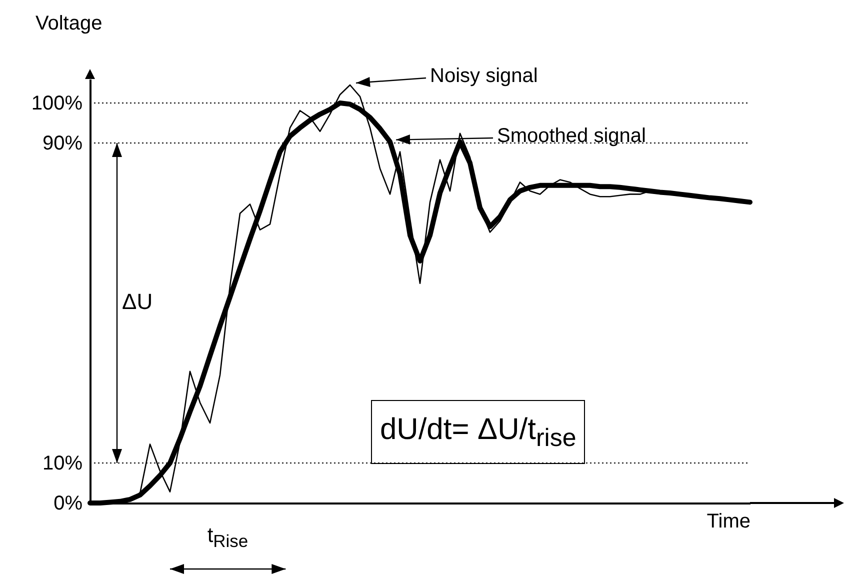  Describe the element at coordinates (57, 103) in the screenshot. I see `y-tick-label: 100%` at that location.